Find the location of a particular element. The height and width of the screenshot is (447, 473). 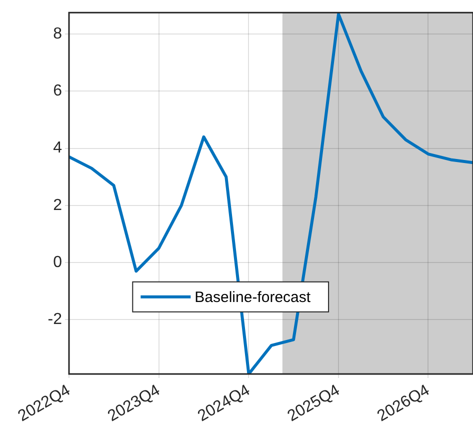

y-tick-label: 2 is located at coordinates (57, 205).